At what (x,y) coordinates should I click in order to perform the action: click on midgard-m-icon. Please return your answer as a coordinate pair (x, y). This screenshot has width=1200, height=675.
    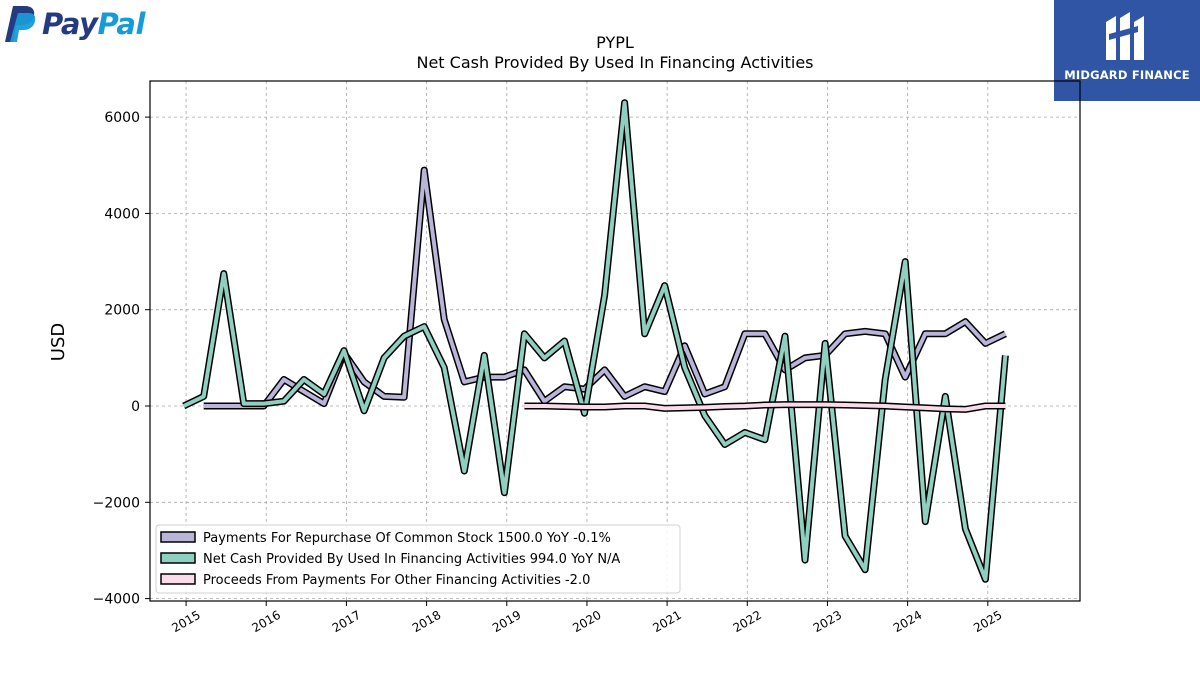
    Looking at the image, I should click on (1125, 36).